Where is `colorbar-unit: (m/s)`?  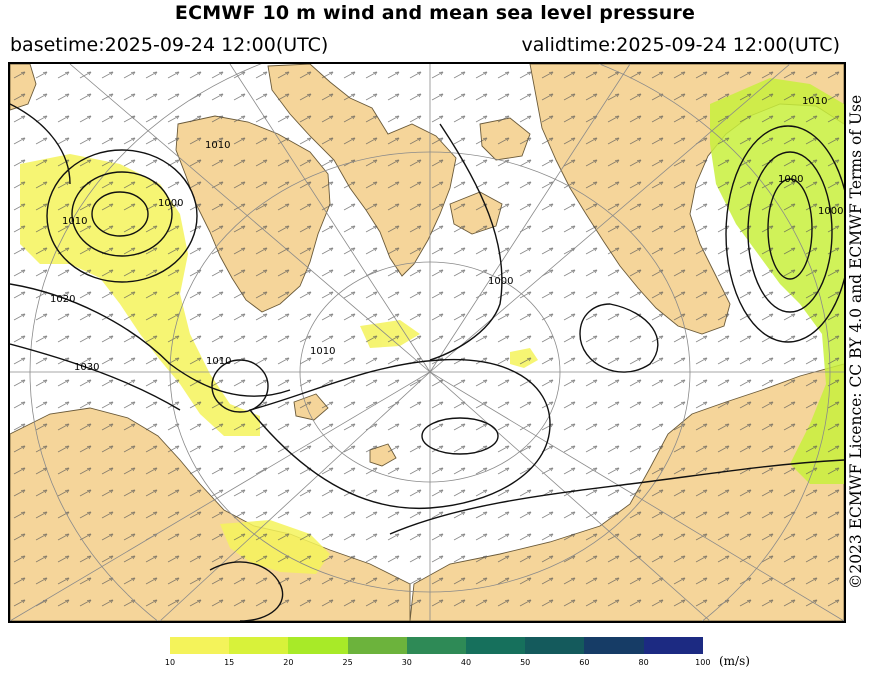
colorbar-unit: (m/s) is located at coordinates (734, 661).